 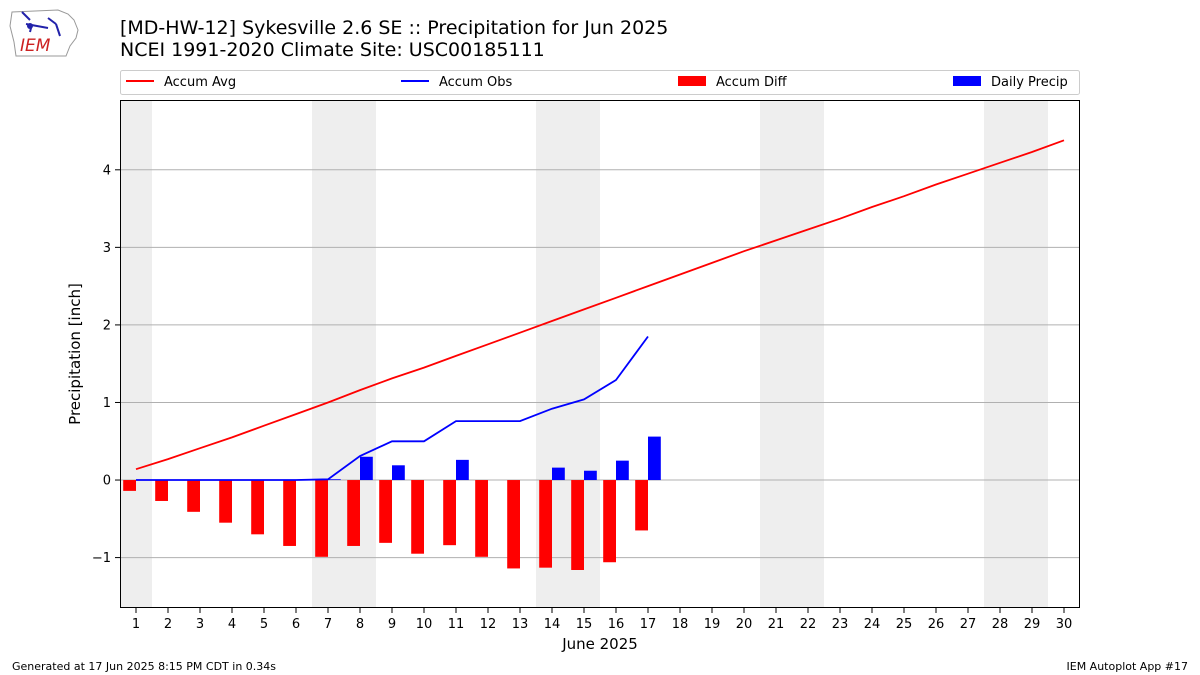 What do you see at coordinates (360, 624) in the screenshot?
I see `x-tick-label: 8` at bounding box center [360, 624].